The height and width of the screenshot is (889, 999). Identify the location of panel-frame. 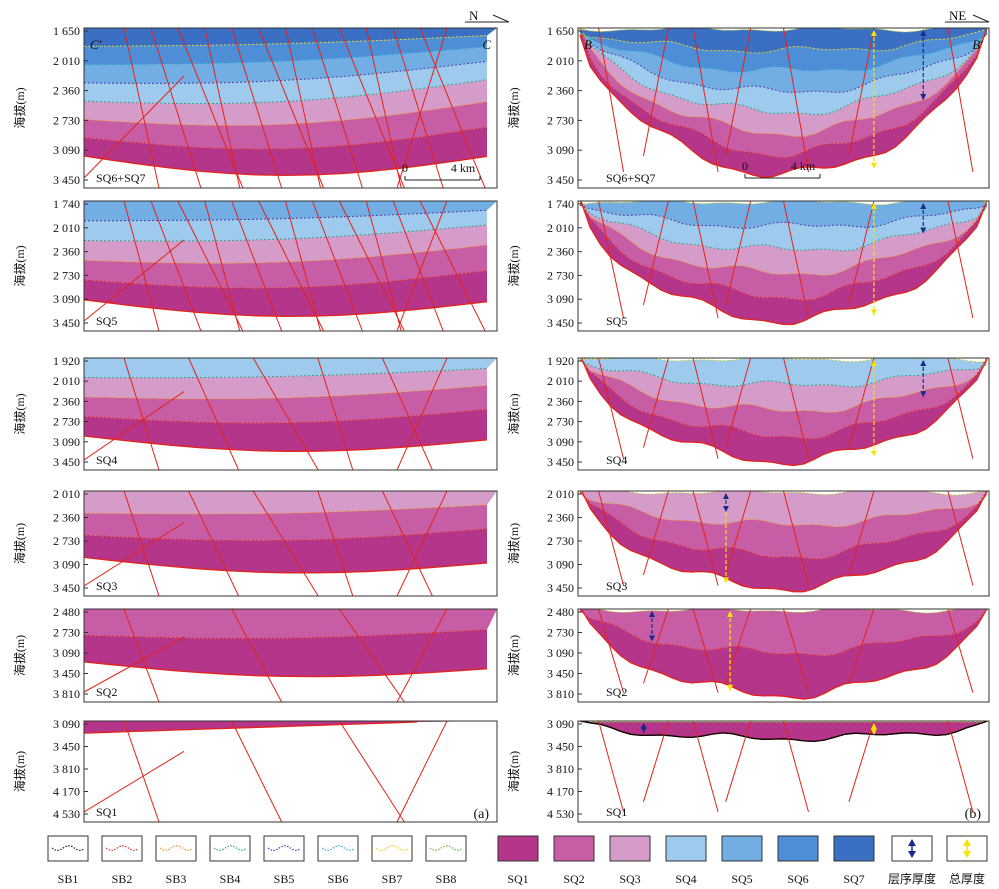
(783, 655).